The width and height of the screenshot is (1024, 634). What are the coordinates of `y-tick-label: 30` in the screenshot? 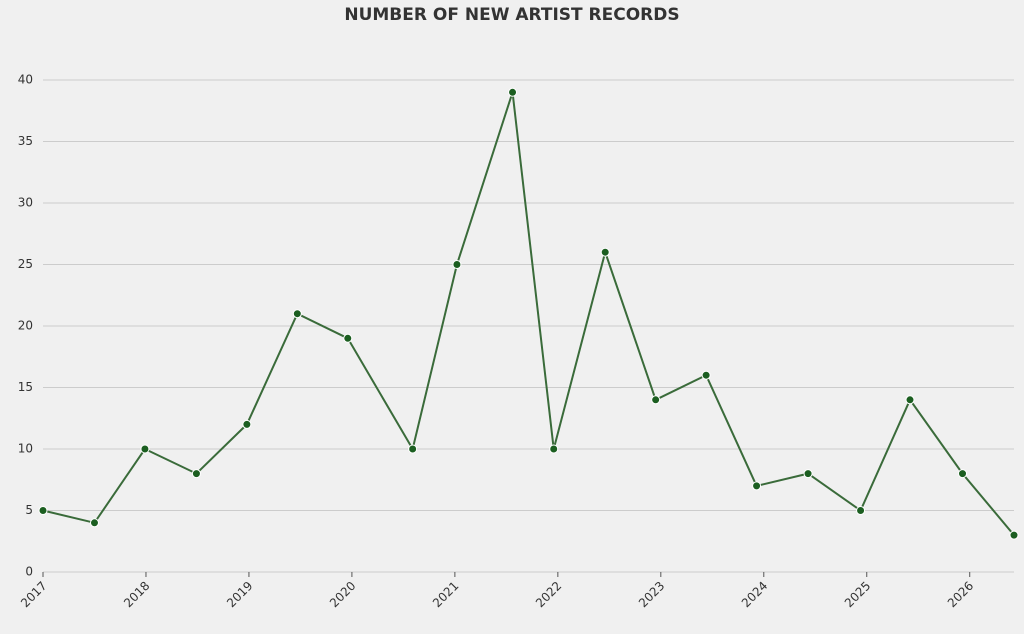 It's located at (25, 203).